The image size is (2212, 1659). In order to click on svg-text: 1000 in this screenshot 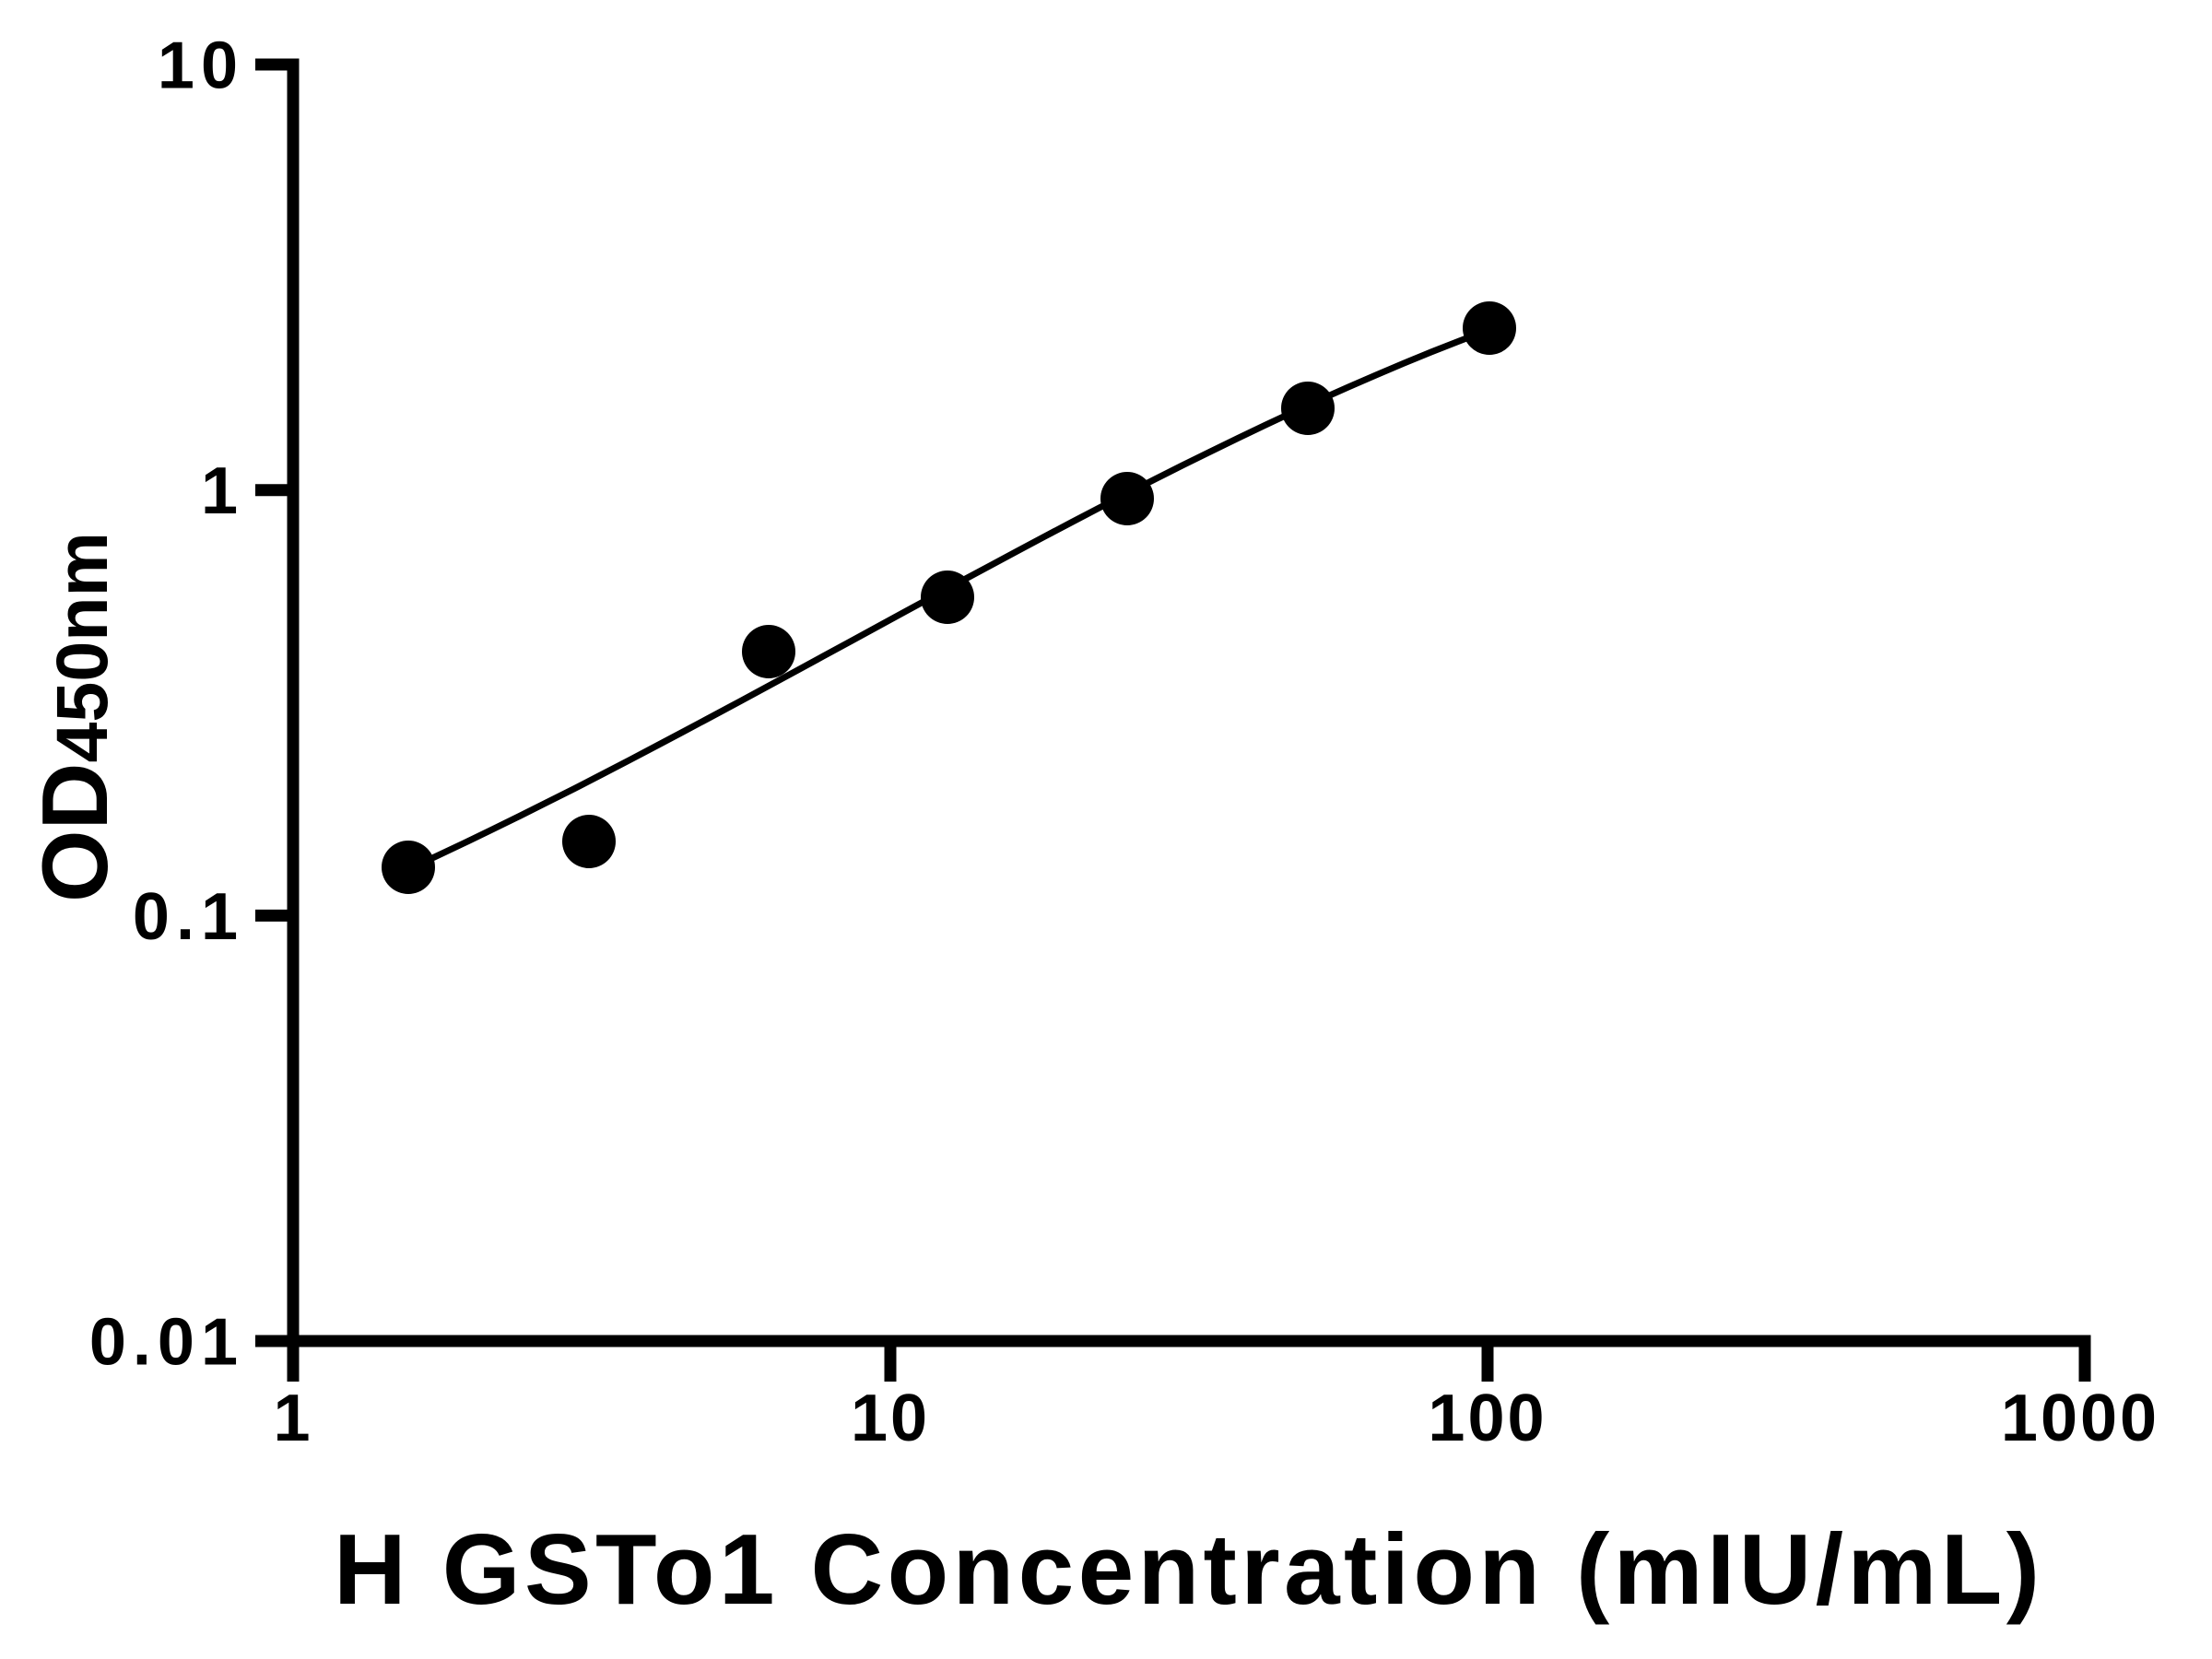, I will do `click(2080, 1418)`.